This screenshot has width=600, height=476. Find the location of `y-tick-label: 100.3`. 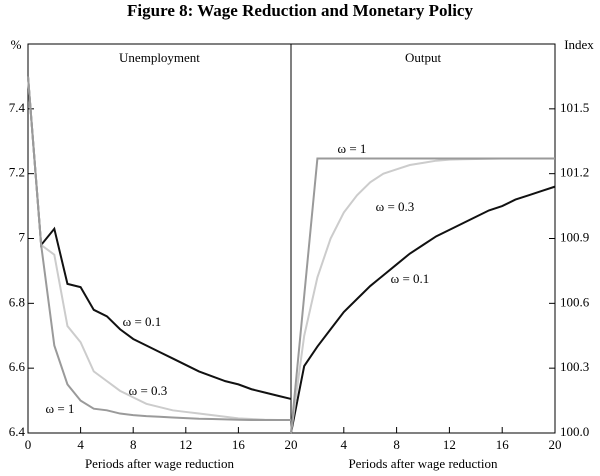

y-tick-label: 100.3 is located at coordinates (574, 366).